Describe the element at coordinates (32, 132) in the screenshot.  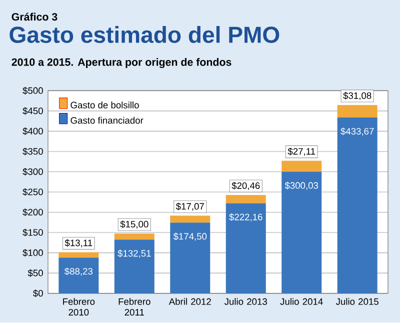
I see `y-tick-label: $400` at that location.